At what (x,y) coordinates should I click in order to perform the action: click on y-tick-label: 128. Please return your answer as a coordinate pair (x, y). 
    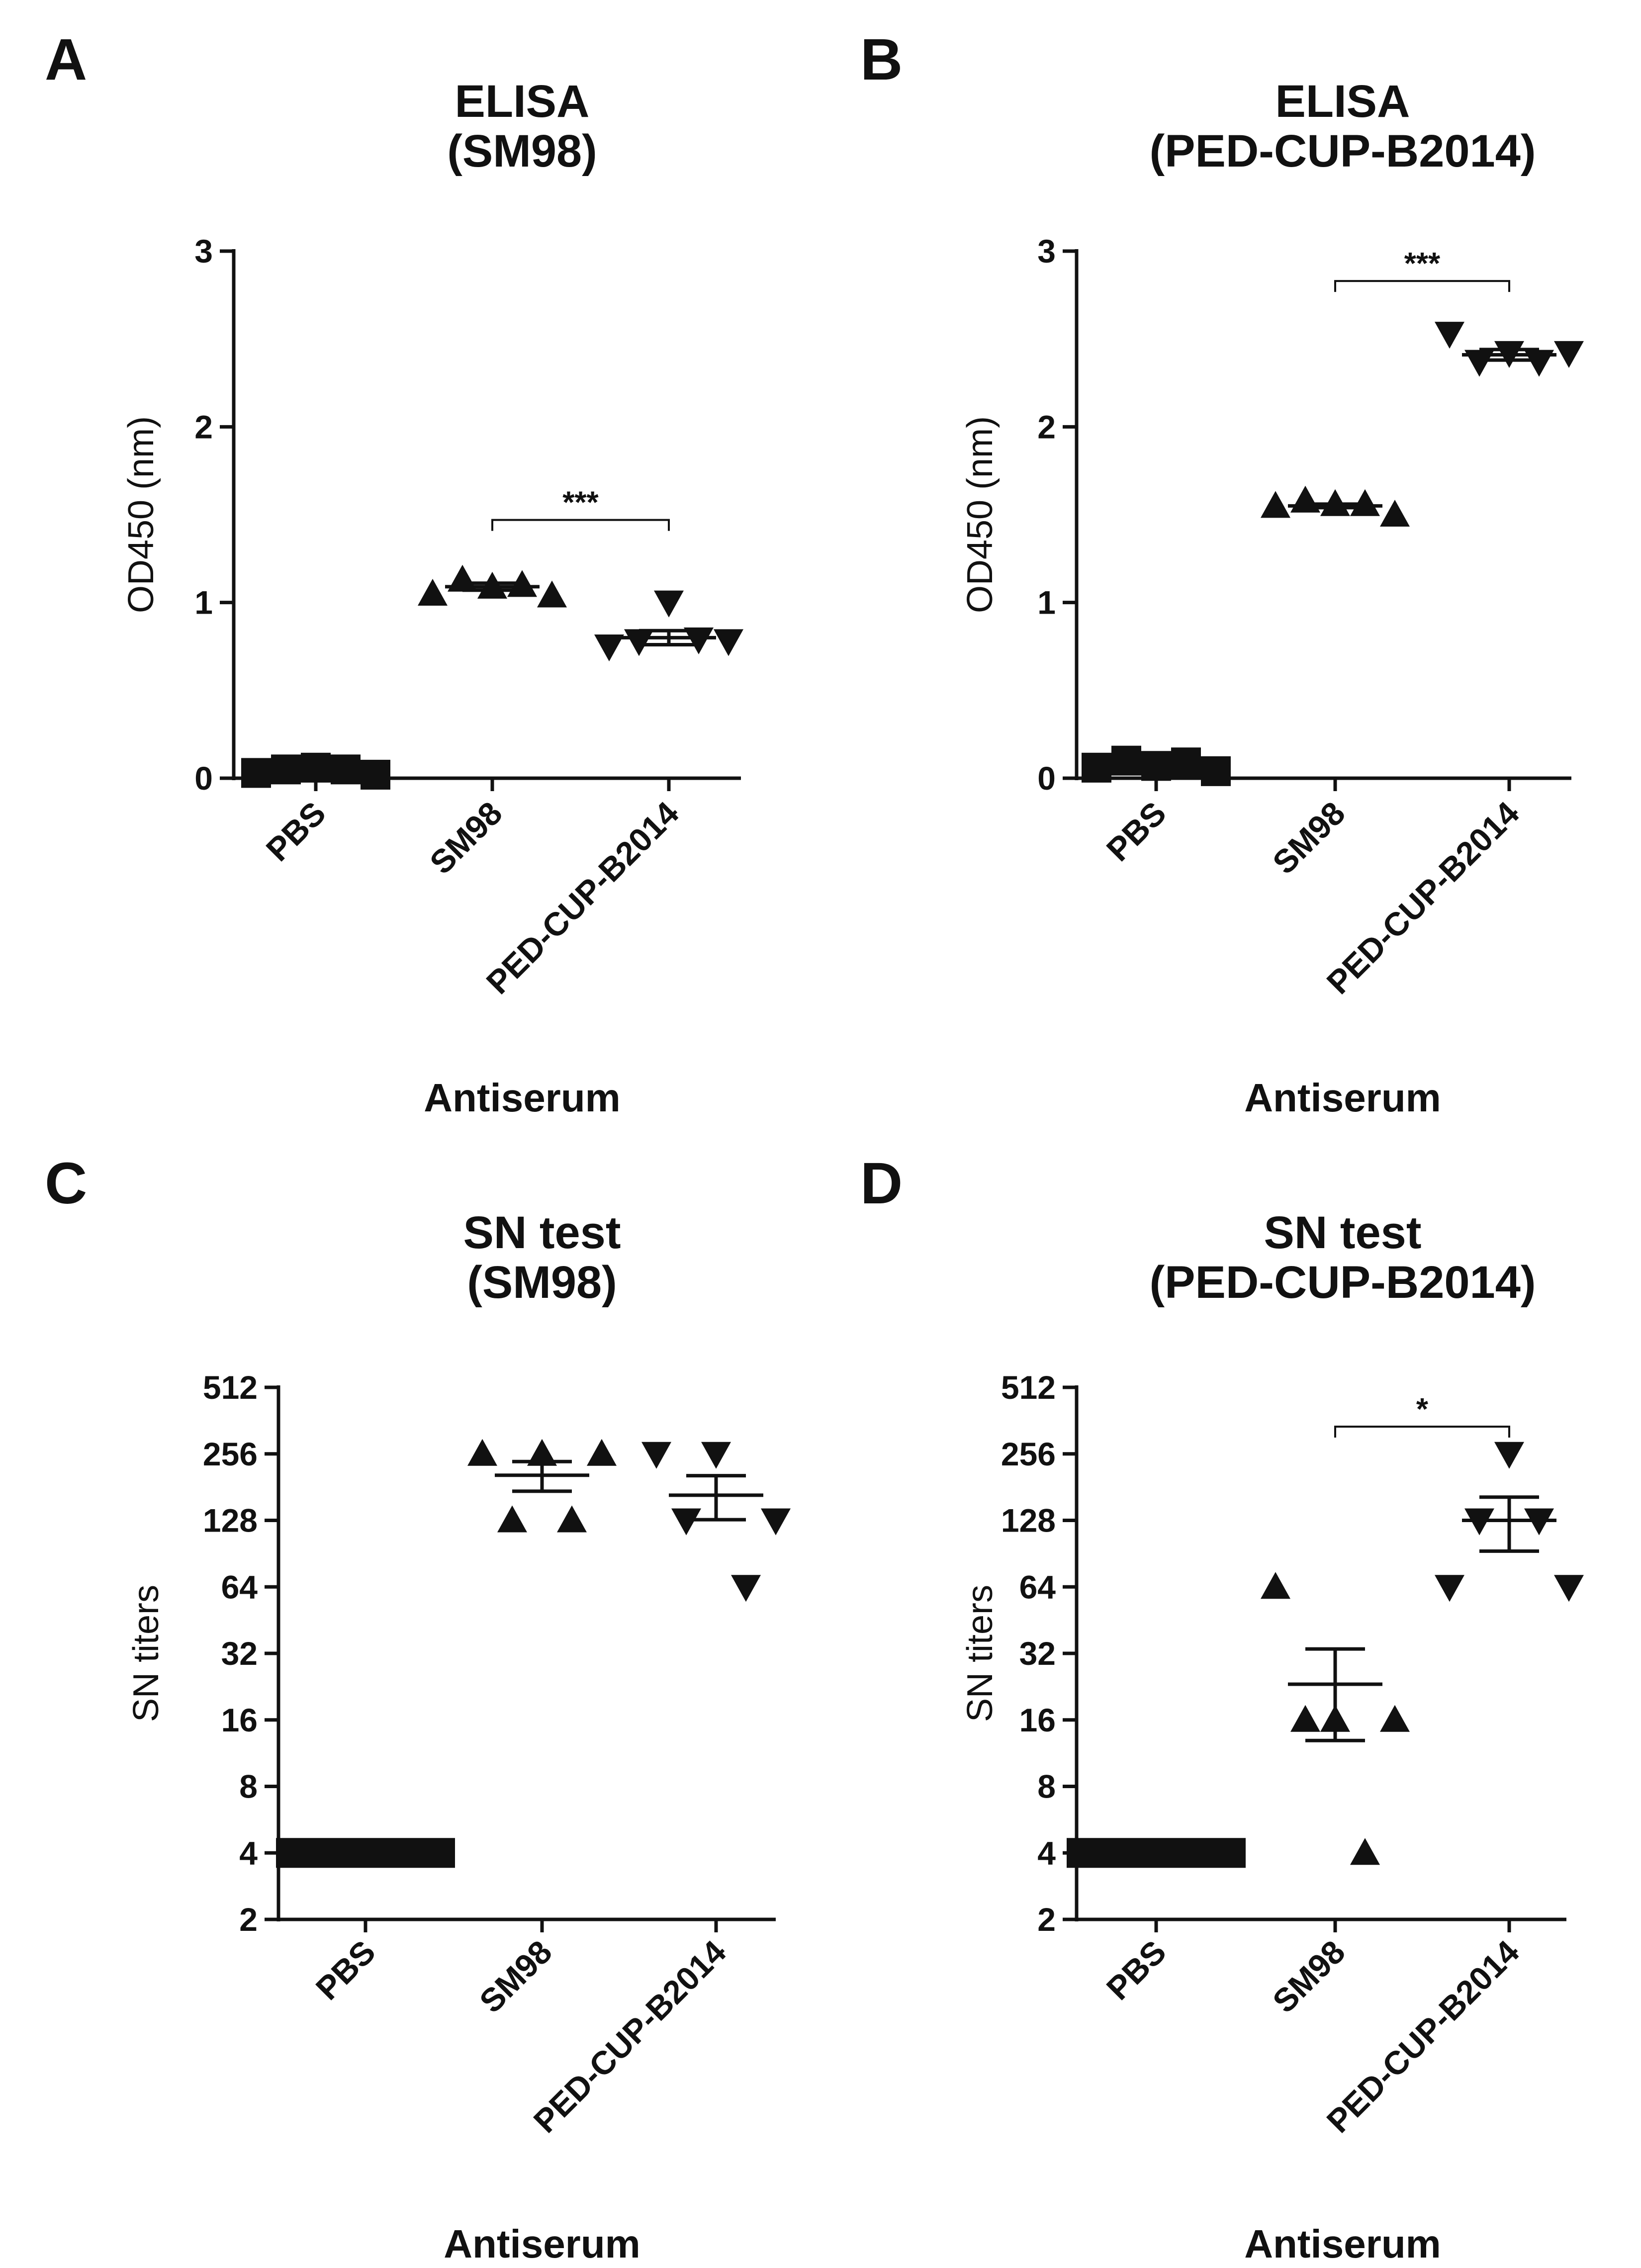
    Looking at the image, I should click on (1028, 1520).